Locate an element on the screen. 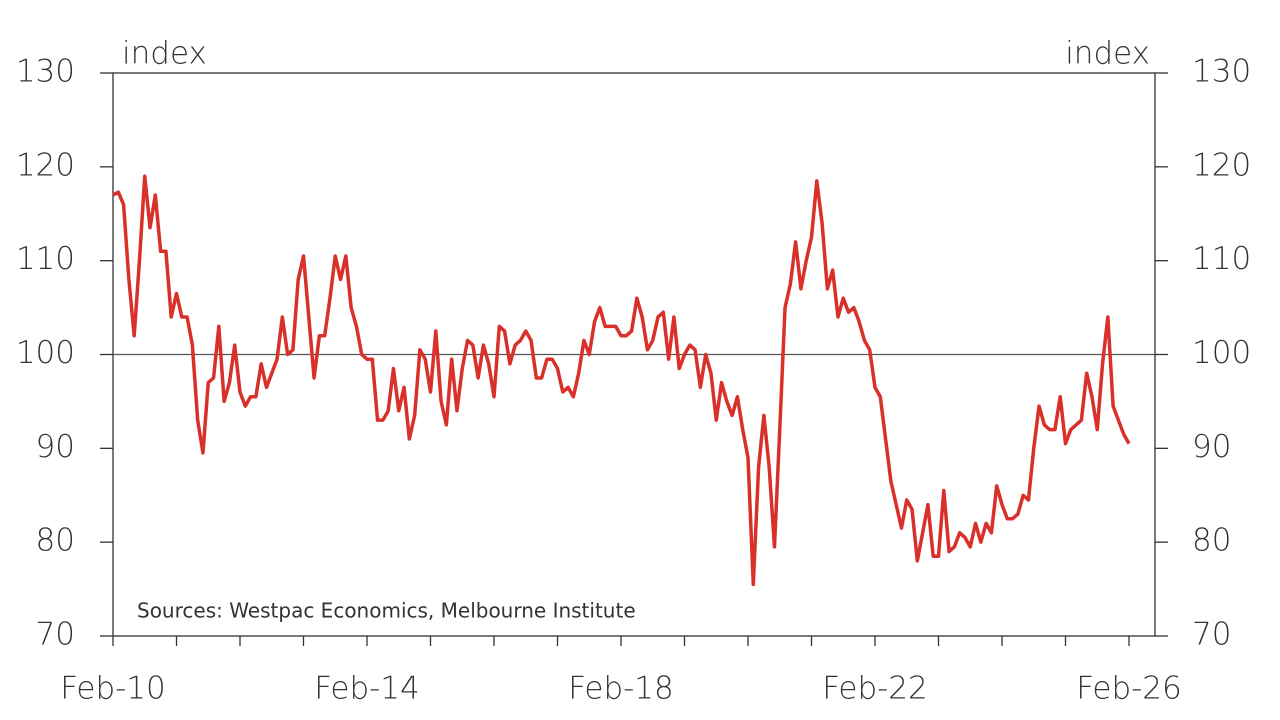 This screenshot has width=1280, height=720. y2-tick-label: 100 is located at coordinates (1221, 353).